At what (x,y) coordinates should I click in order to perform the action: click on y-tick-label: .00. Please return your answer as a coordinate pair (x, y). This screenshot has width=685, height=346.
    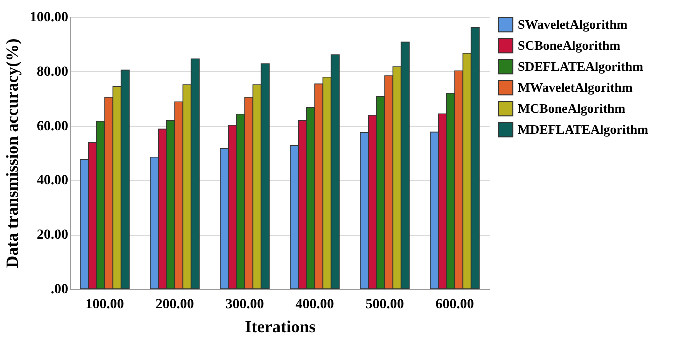
    Looking at the image, I should click on (59, 290).